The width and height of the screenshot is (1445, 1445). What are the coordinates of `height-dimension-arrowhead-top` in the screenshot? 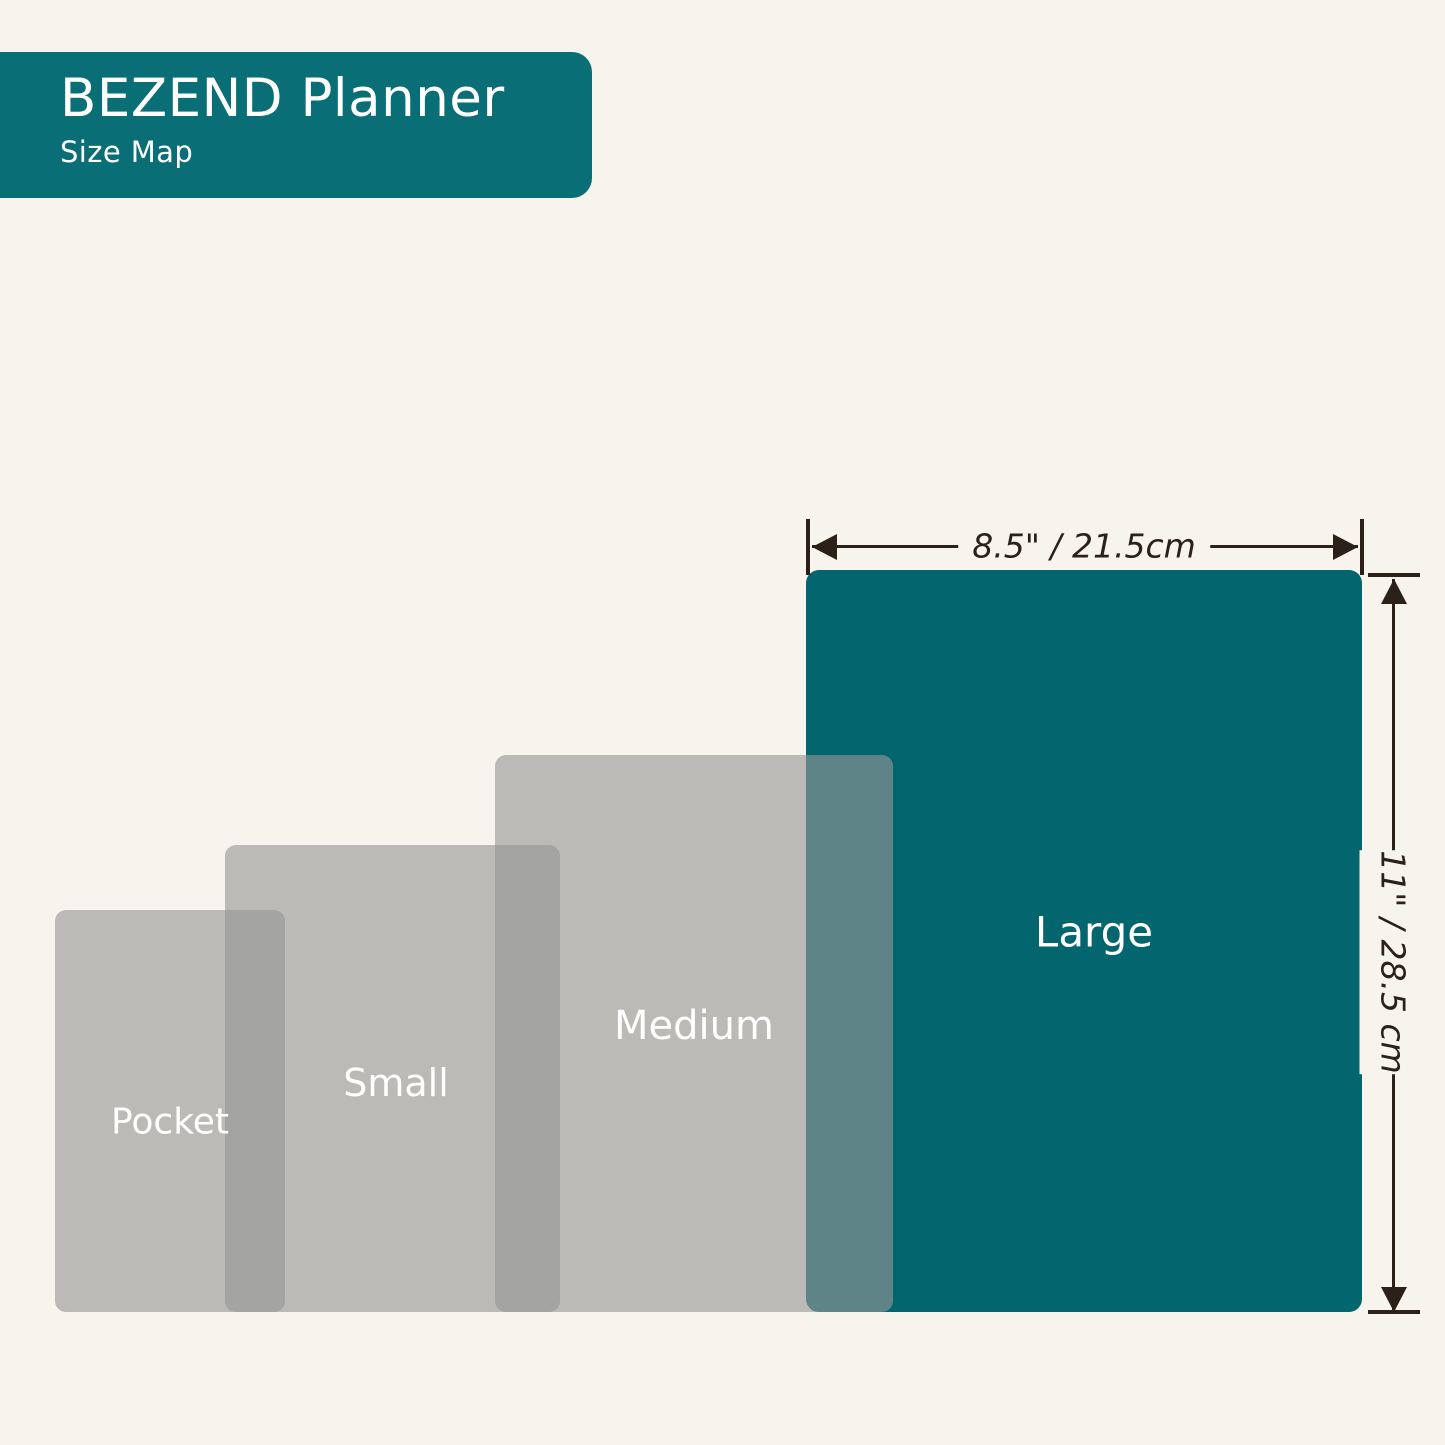 It's located at (1394, 591).